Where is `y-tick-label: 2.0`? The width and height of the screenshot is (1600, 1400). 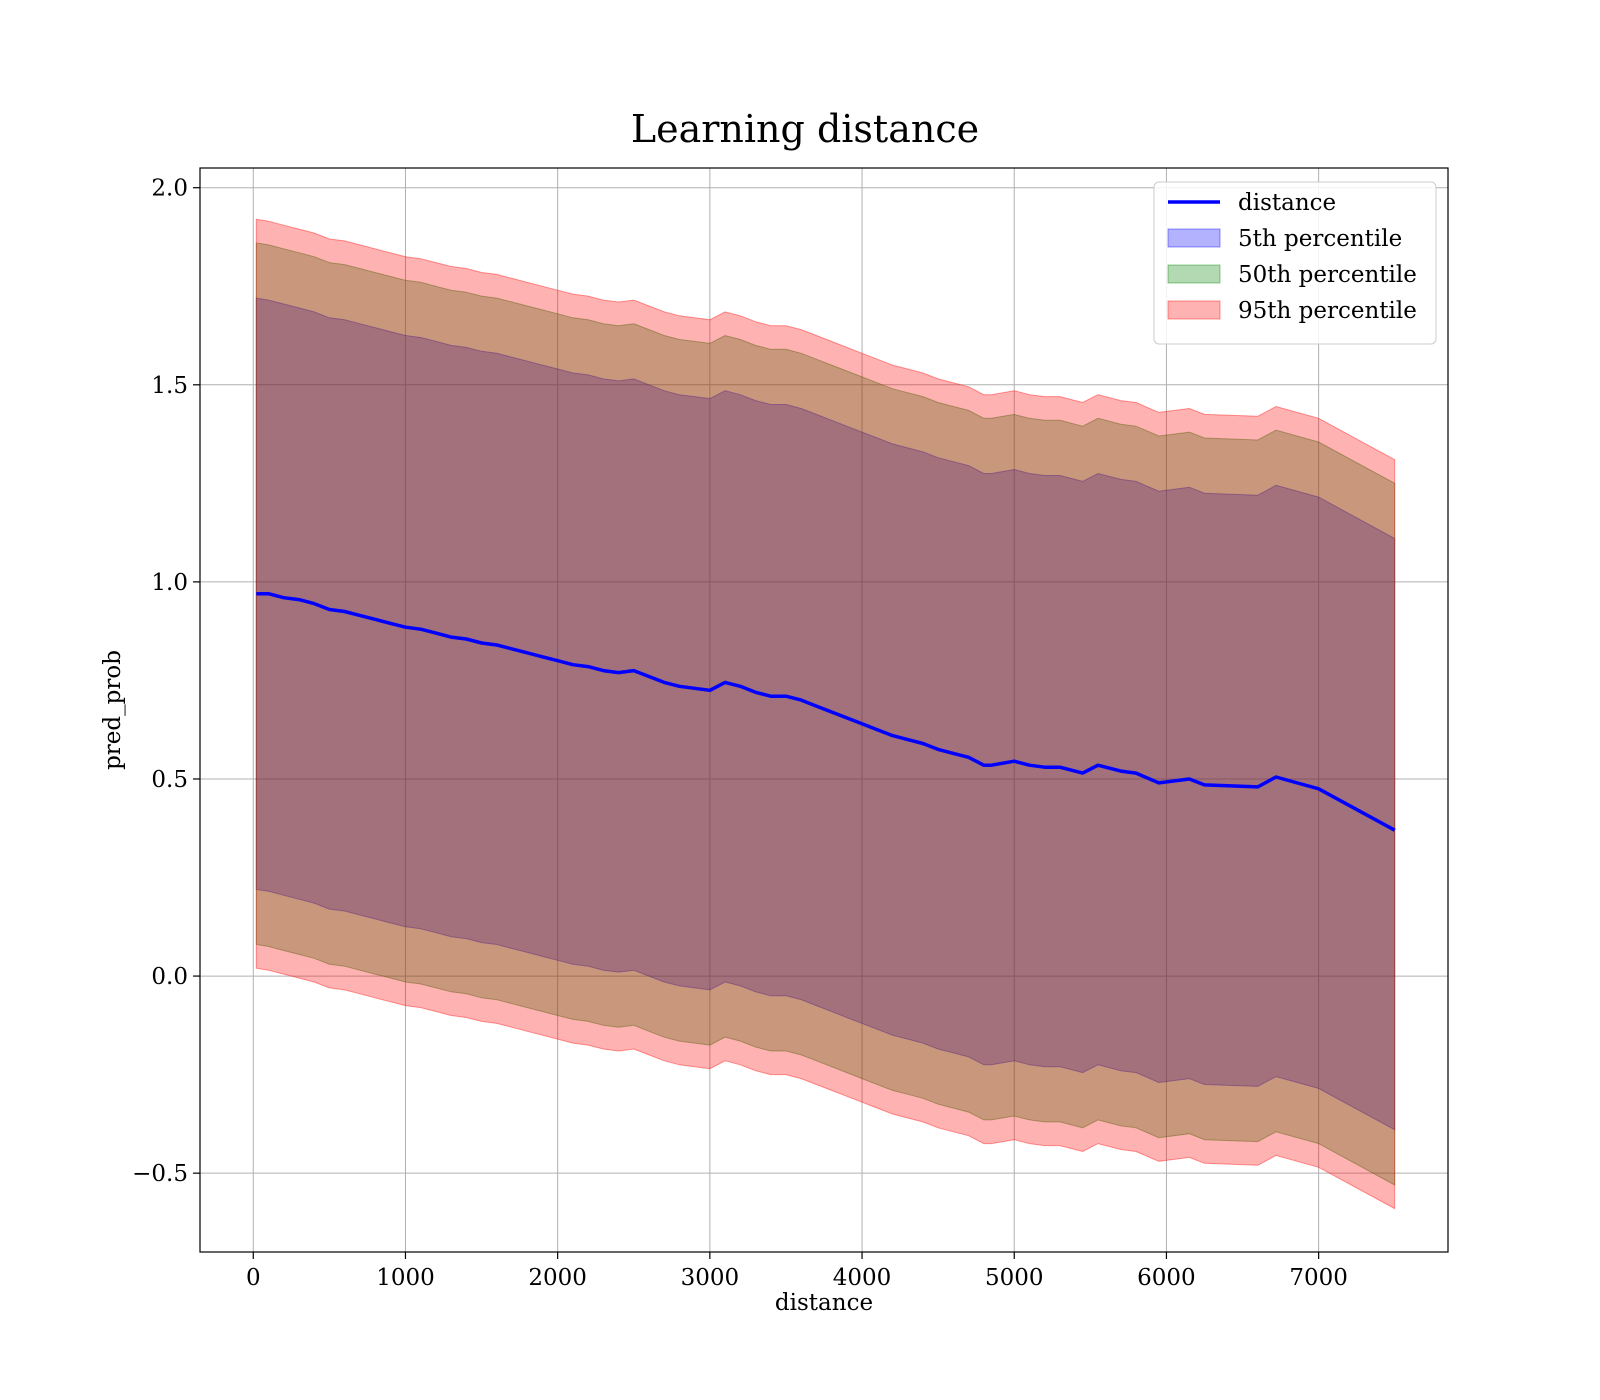
y-tick-label: 2.0 is located at coordinates (169, 189).